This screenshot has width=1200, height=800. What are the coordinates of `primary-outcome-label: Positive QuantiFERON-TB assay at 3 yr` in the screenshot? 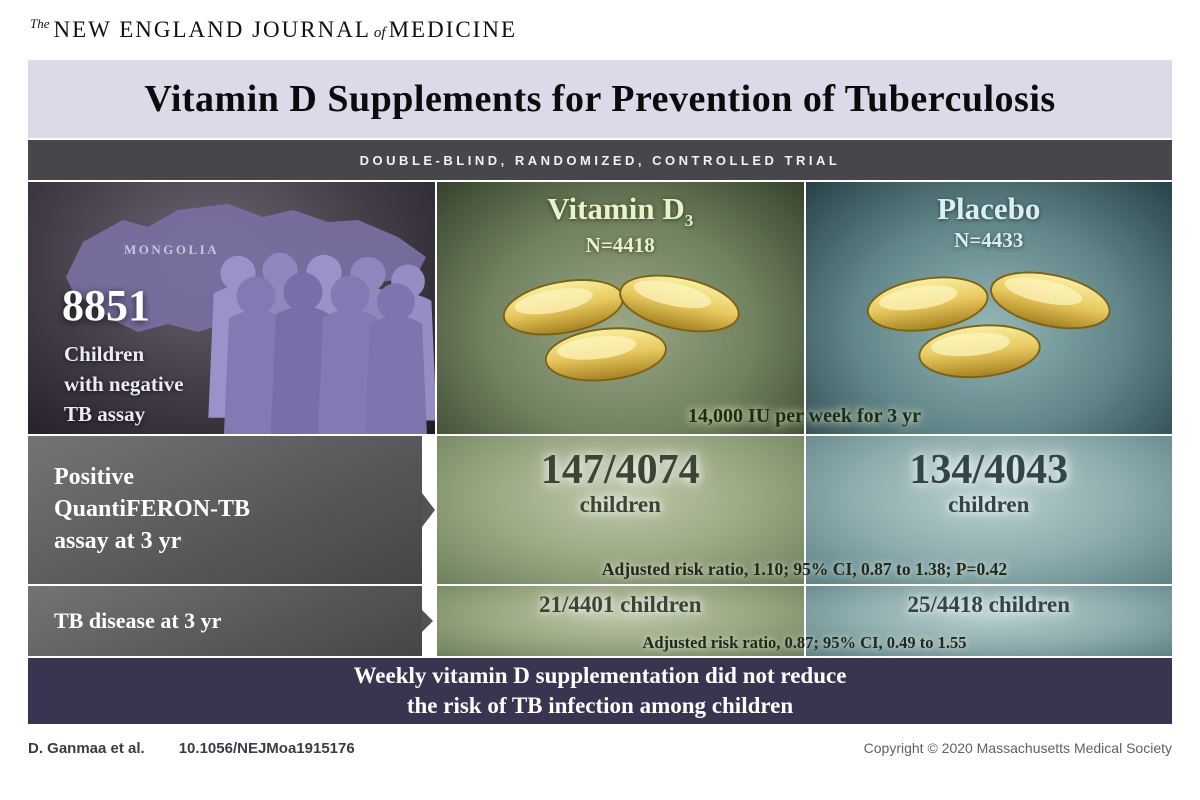 It's located at (231, 510).